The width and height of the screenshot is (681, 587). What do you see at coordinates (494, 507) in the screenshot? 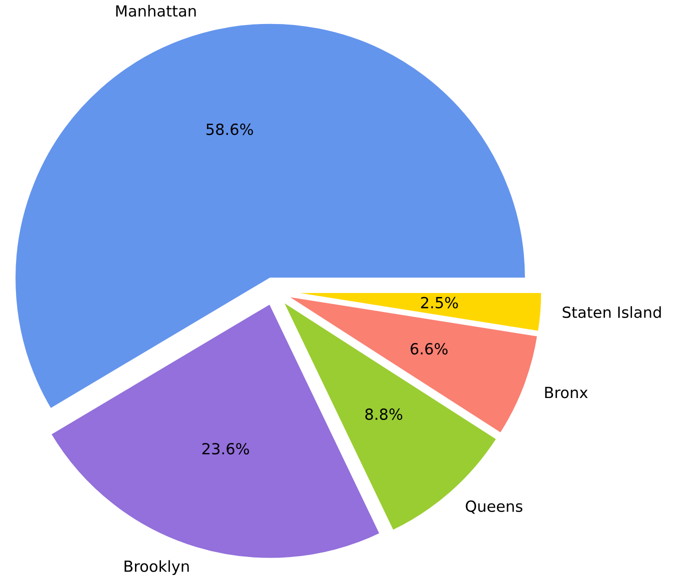
I see `slice-label: Queens` at bounding box center [494, 507].